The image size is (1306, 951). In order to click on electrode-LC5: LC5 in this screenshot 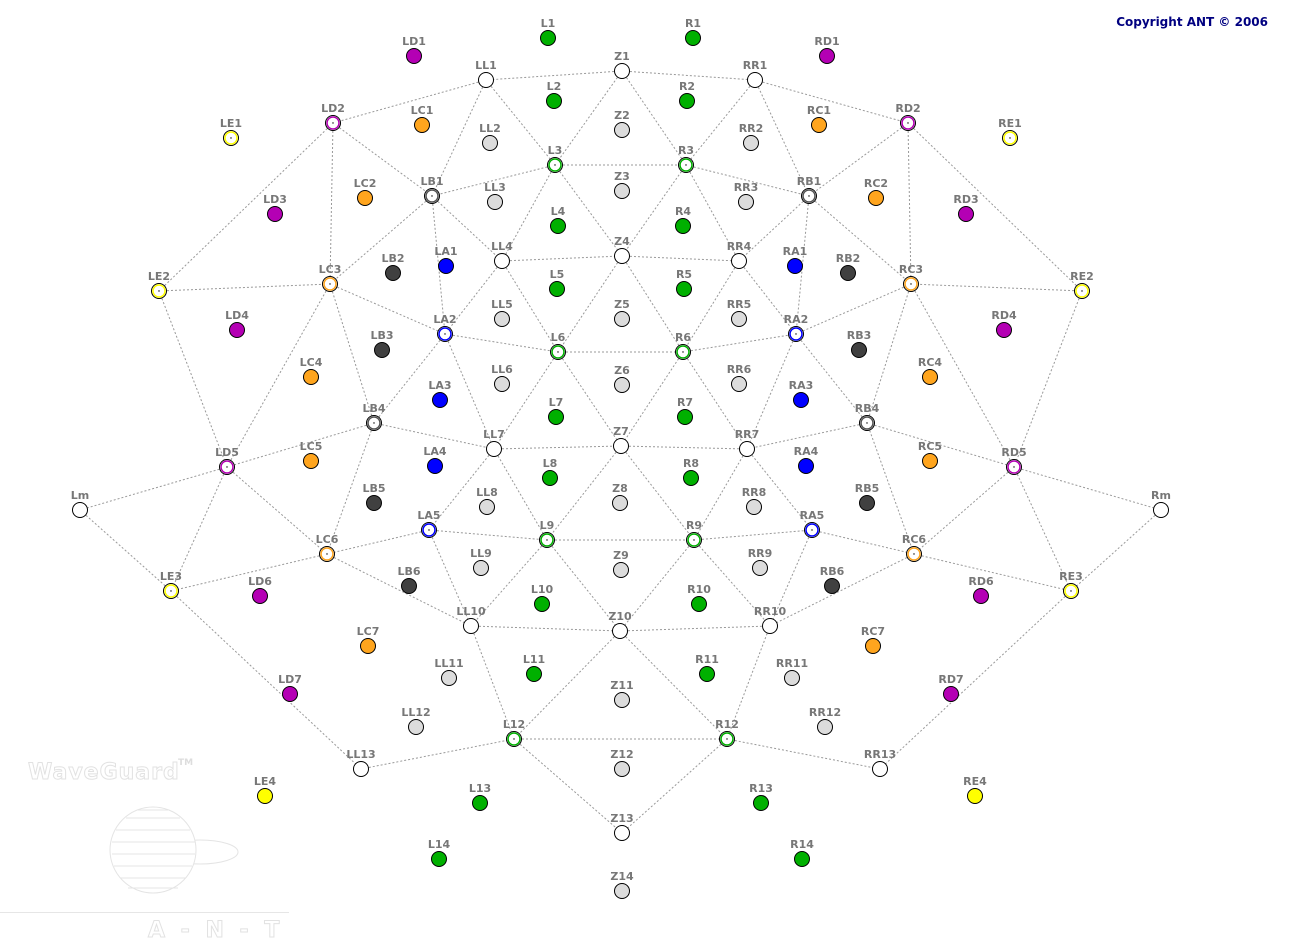, I will do `click(311, 454)`.